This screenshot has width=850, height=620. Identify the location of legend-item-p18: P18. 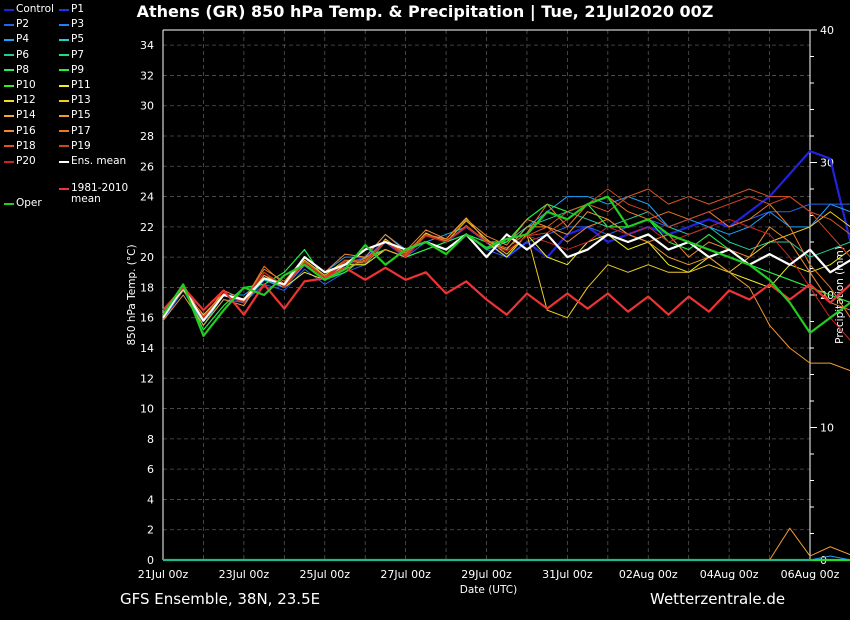
(20, 146).